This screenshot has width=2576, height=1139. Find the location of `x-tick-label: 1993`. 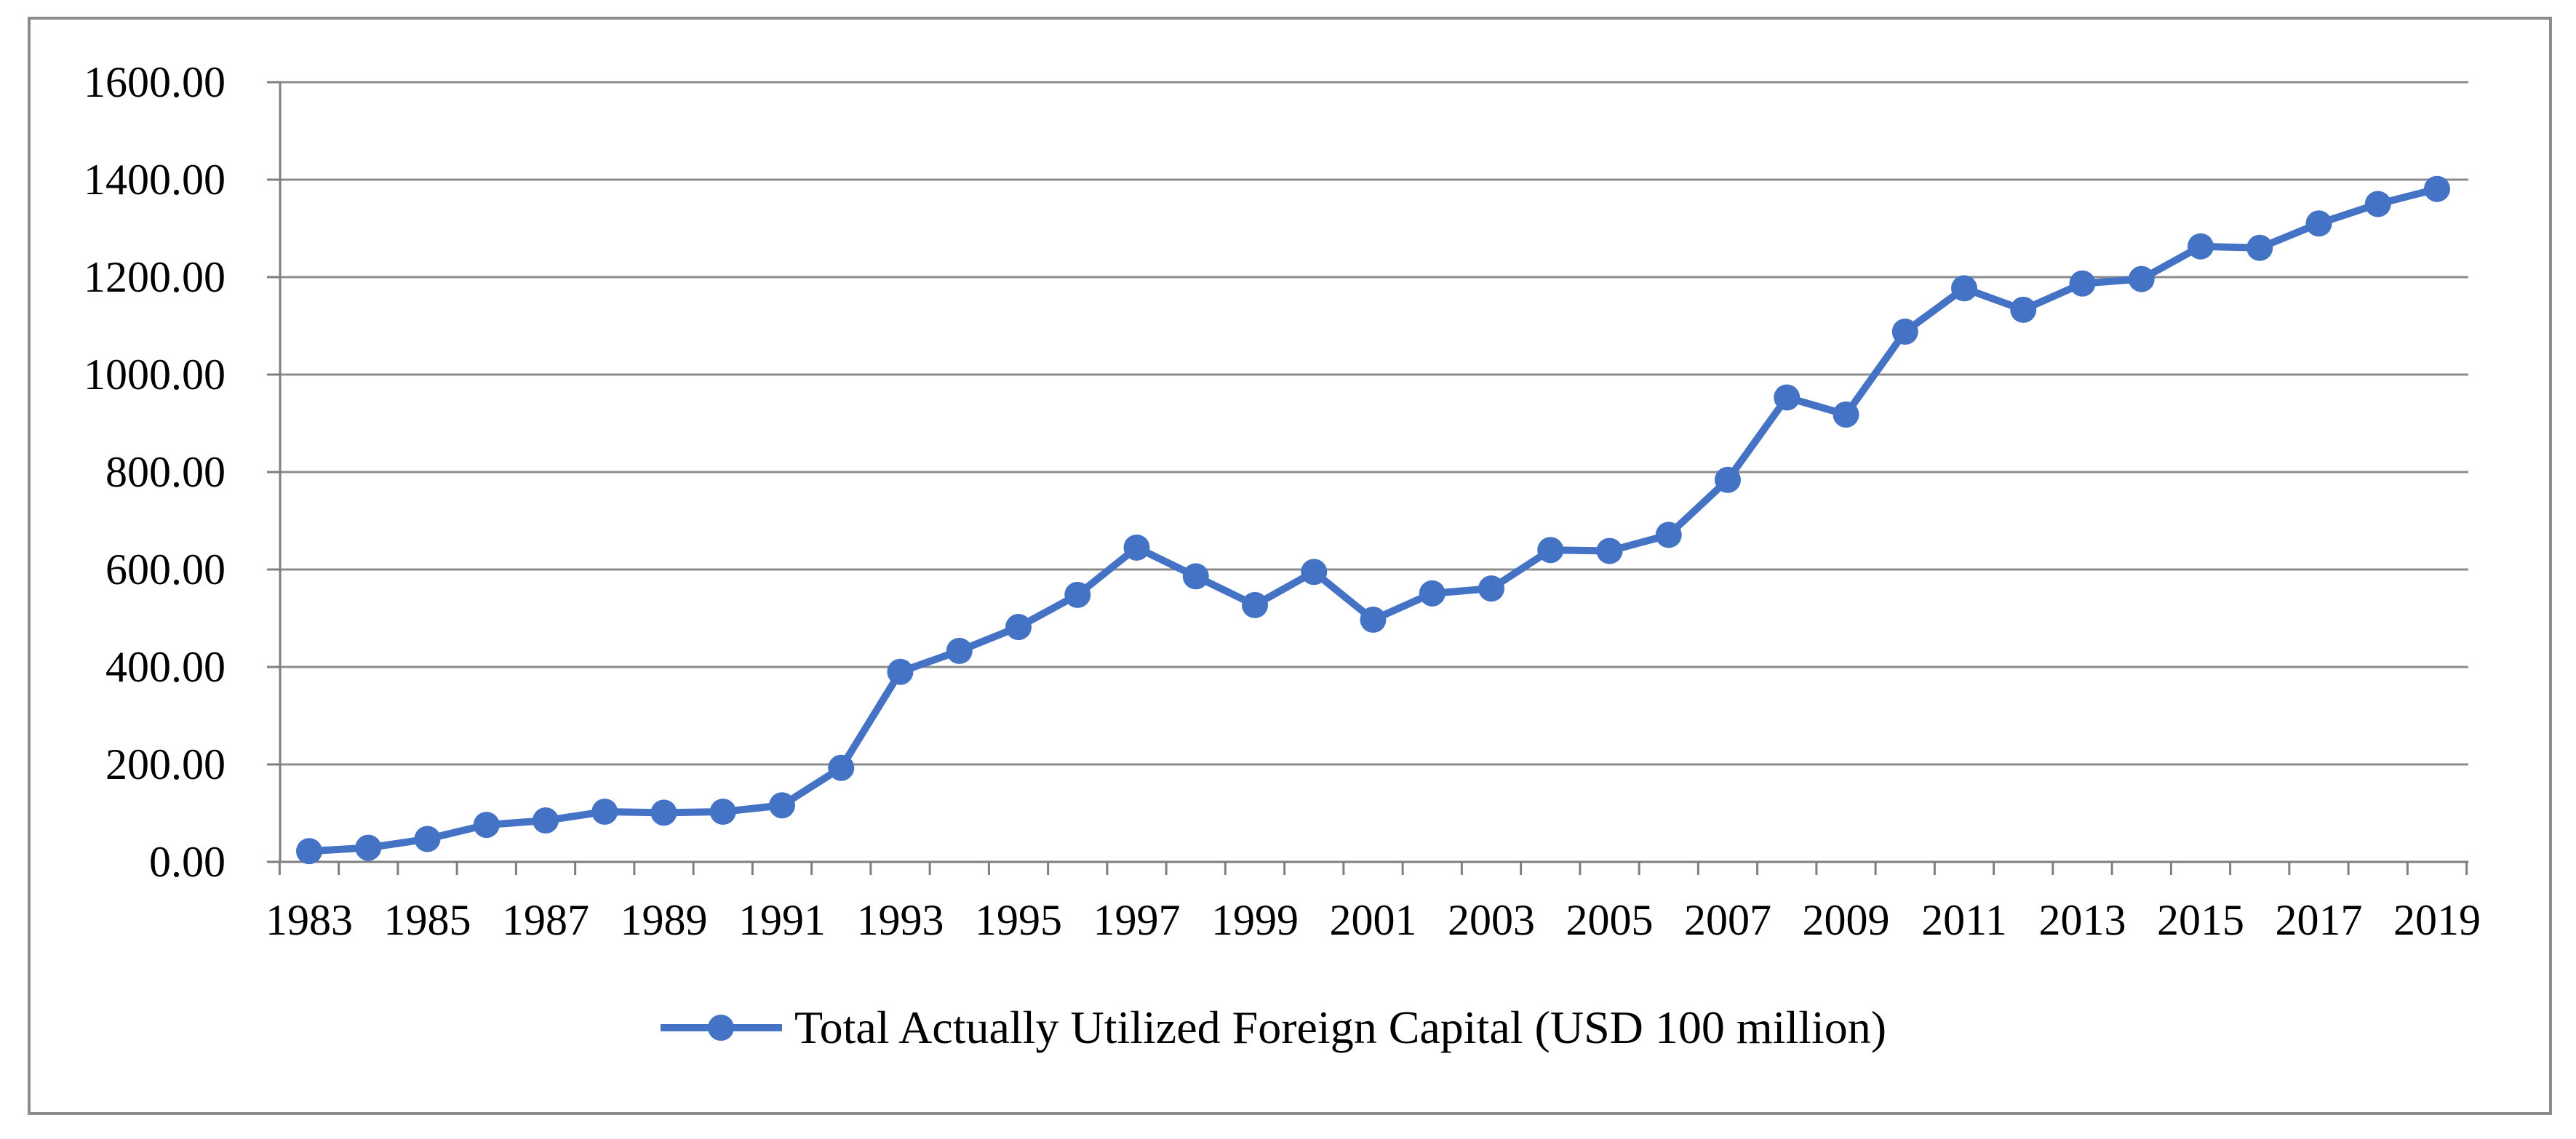

x-tick-label: 1993 is located at coordinates (900, 920).